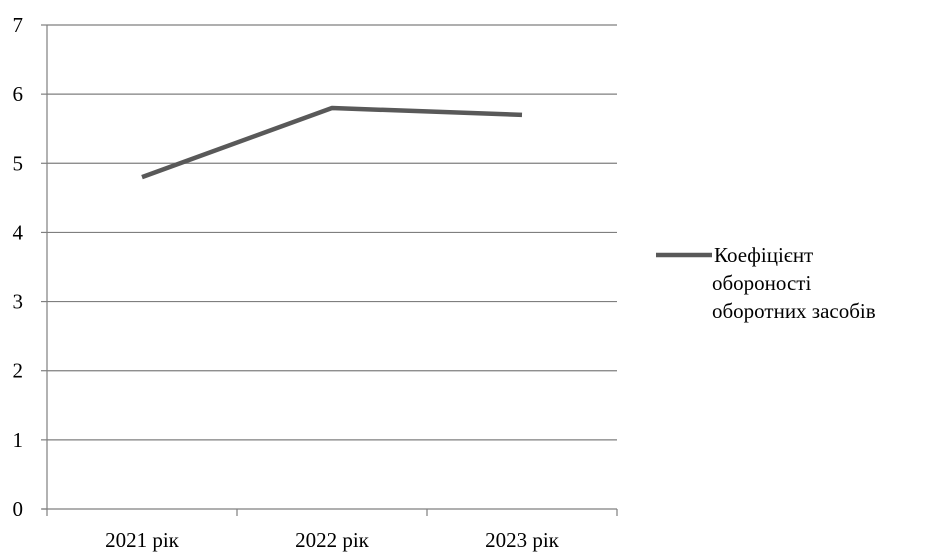  Describe the element at coordinates (332, 540) in the screenshot. I see `x-tick-label: 2022 рік` at that location.